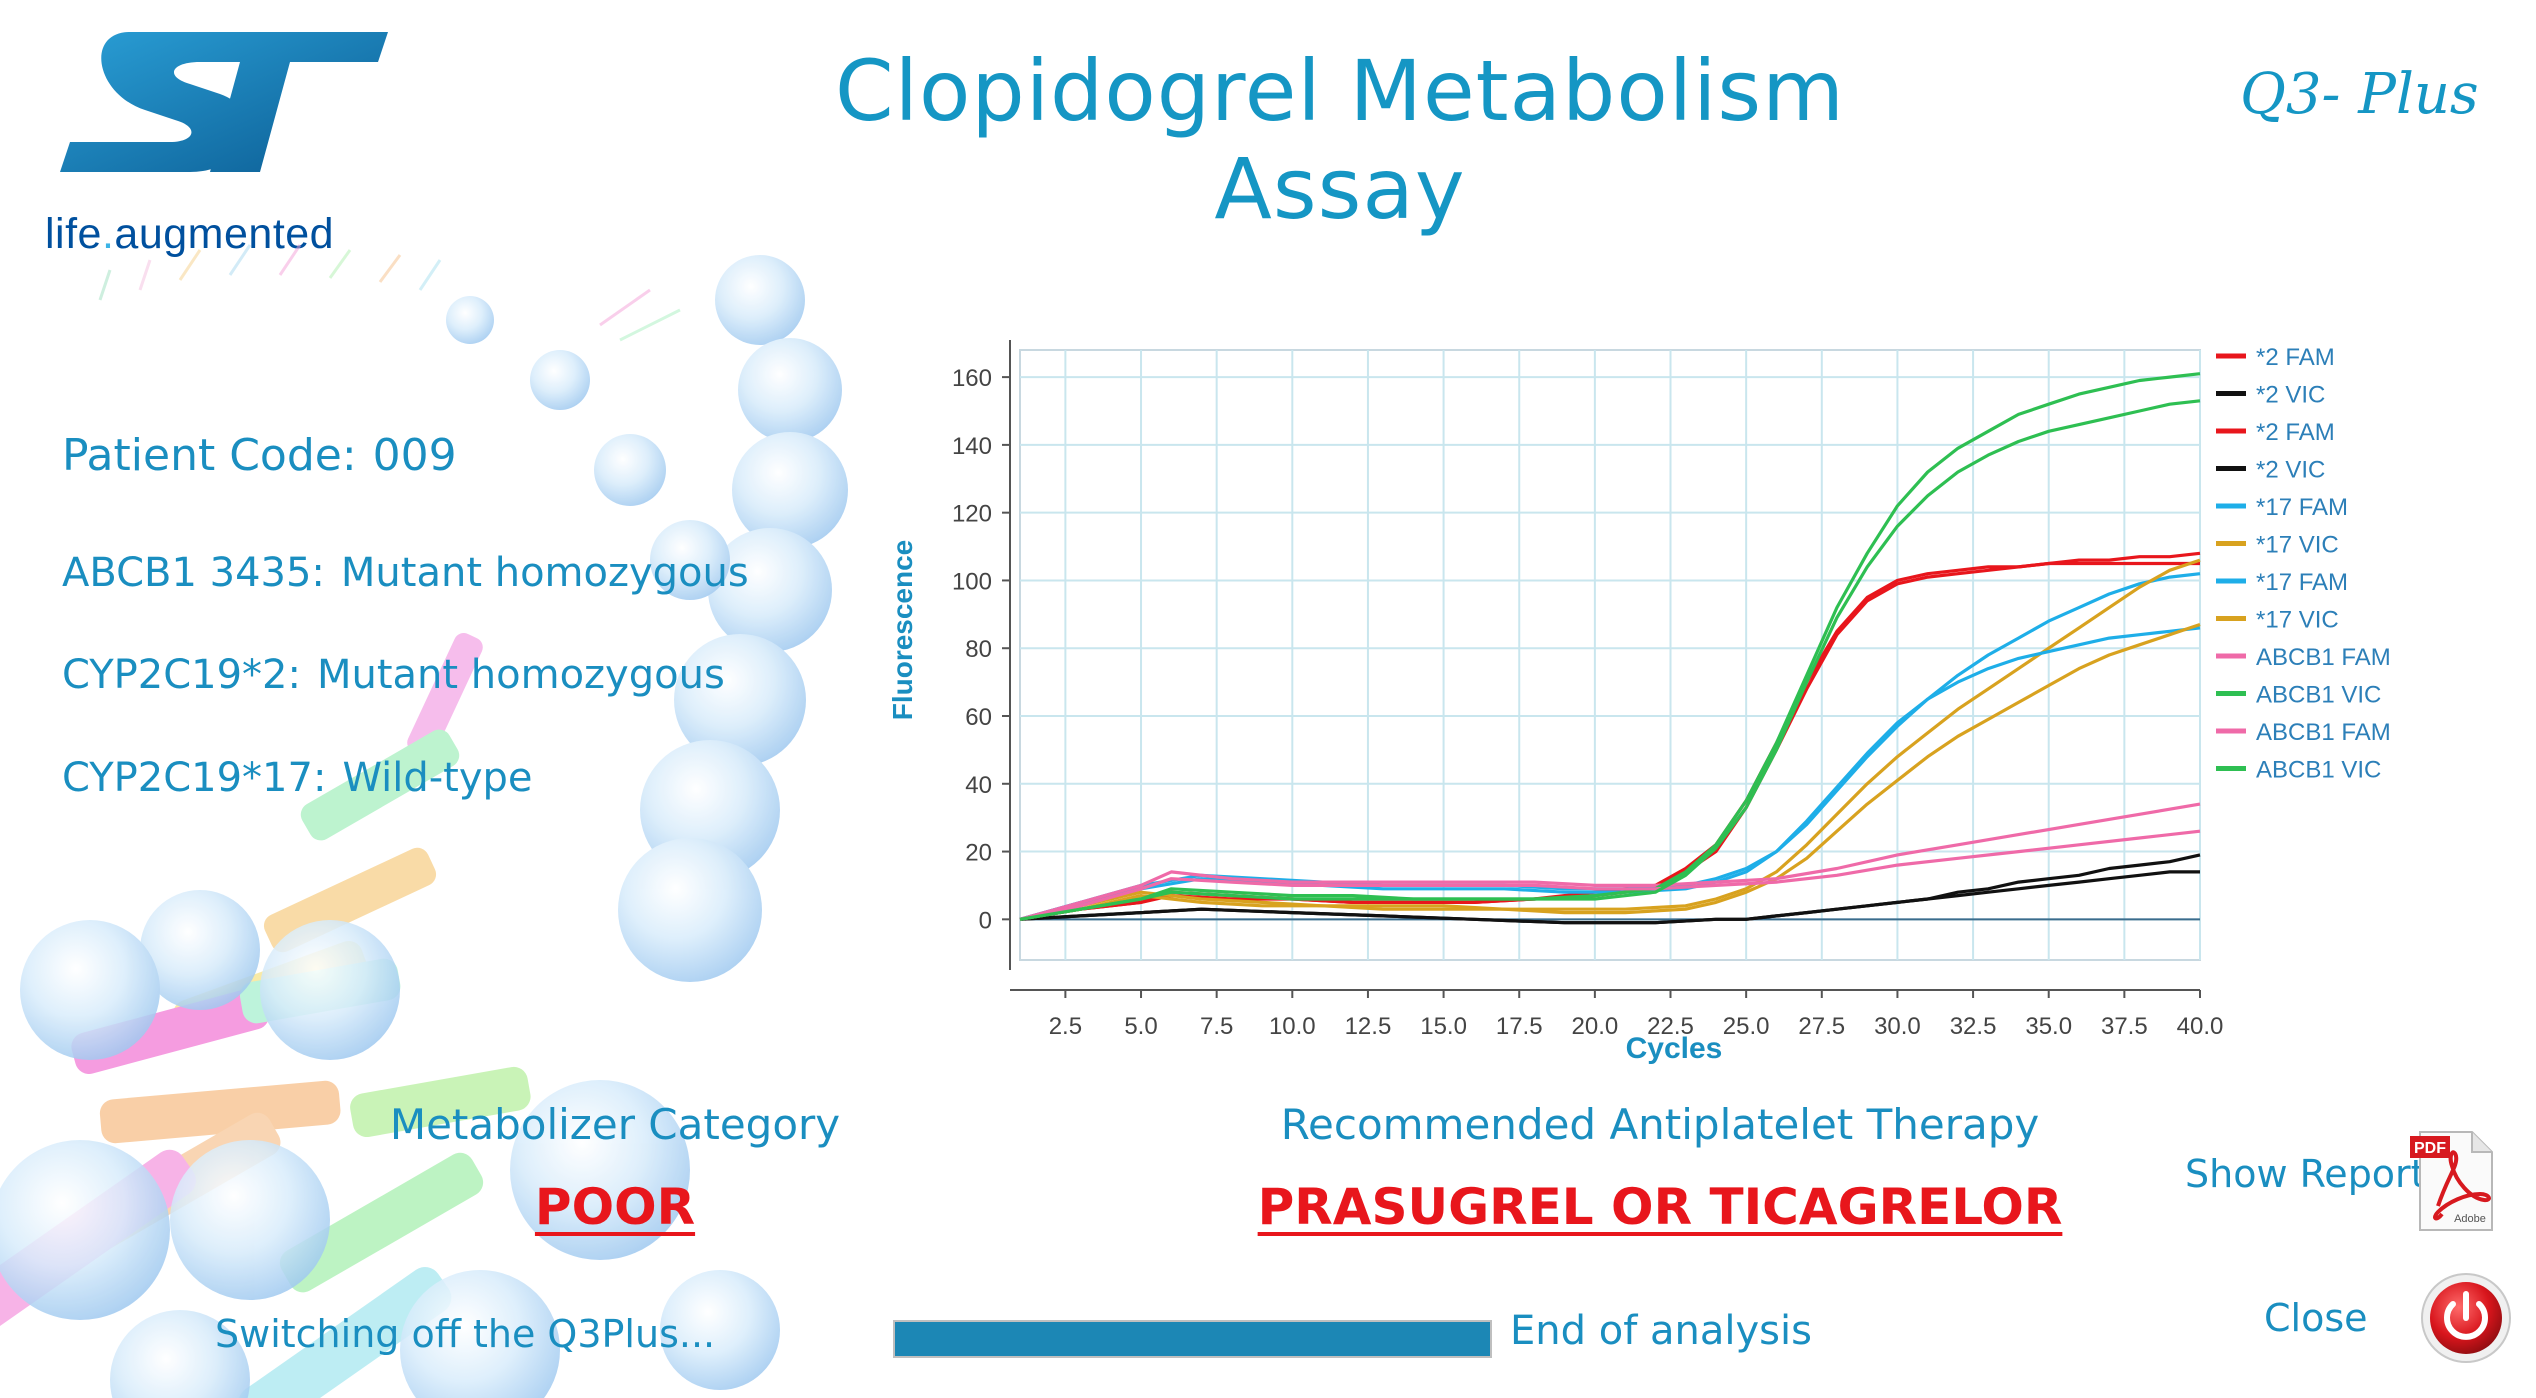 The image size is (2536, 1398). What do you see at coordinates (1595, 1026) in the screenshot?
I see `x-tick-label: 20.0` at bounding box center [1595, 1026].